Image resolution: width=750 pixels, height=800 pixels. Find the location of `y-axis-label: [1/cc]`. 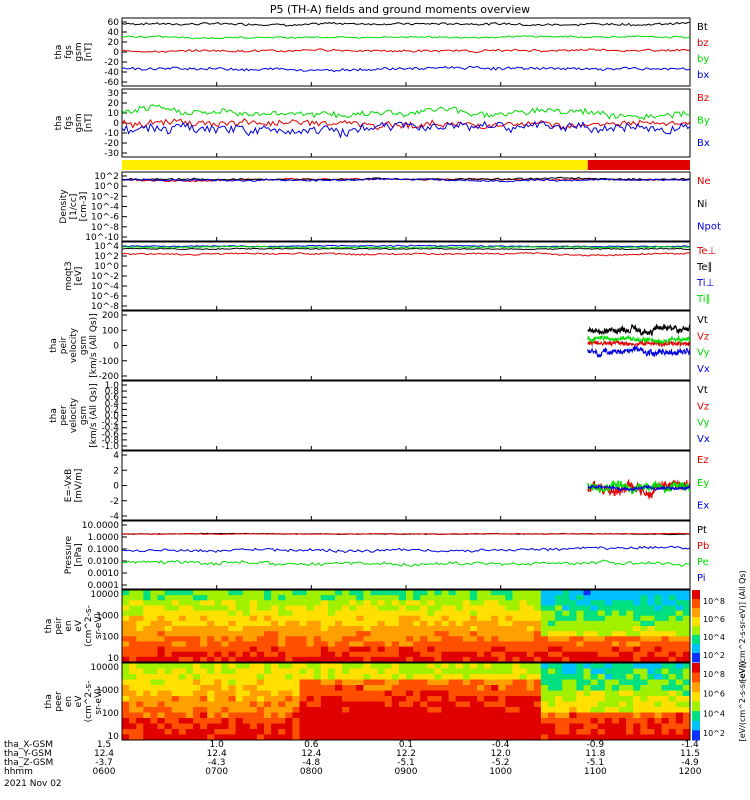

y-axis-label: [1/cc] is located at coordinates (74, 207).